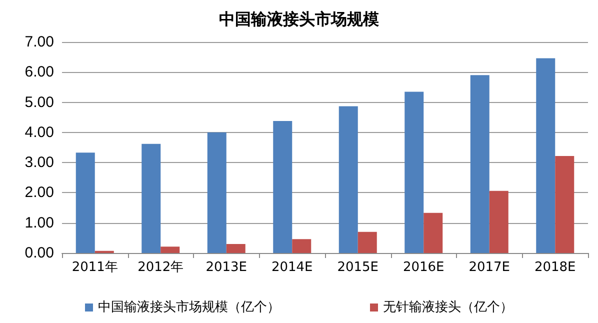 The height and width of the screenshot is (323, 598). Describe the element at coordinates (358, 267) in the screenshot. I see `x-tick-label: 2015E` at that location.